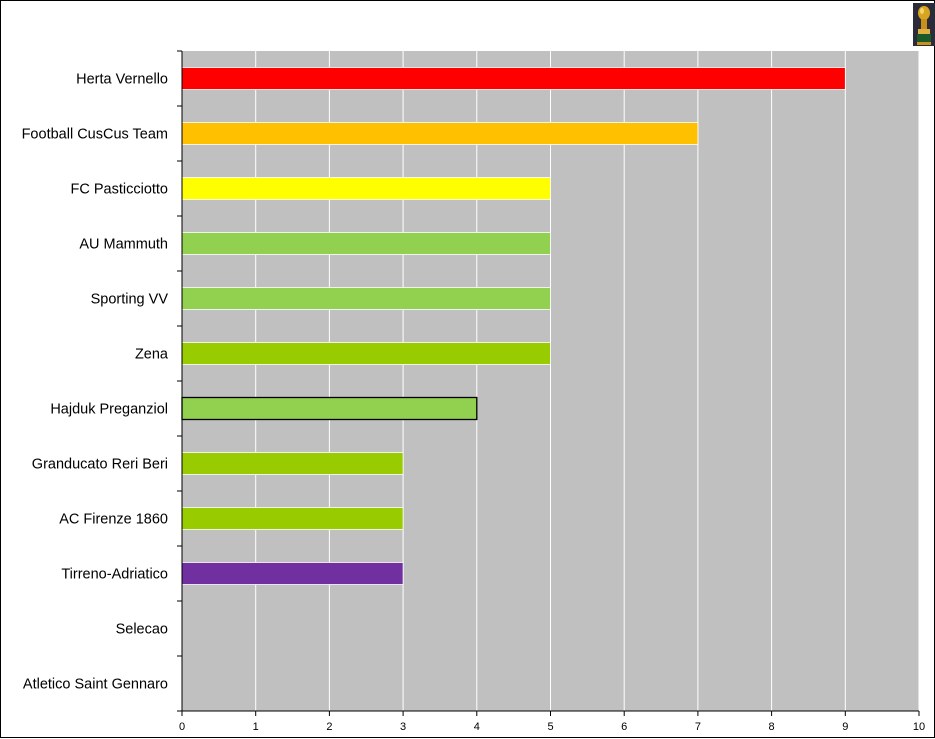 Image resolution: width=935 pixels, height=739 pixels. I want to click on x-tick-label-1: 1, so click(256, 727).